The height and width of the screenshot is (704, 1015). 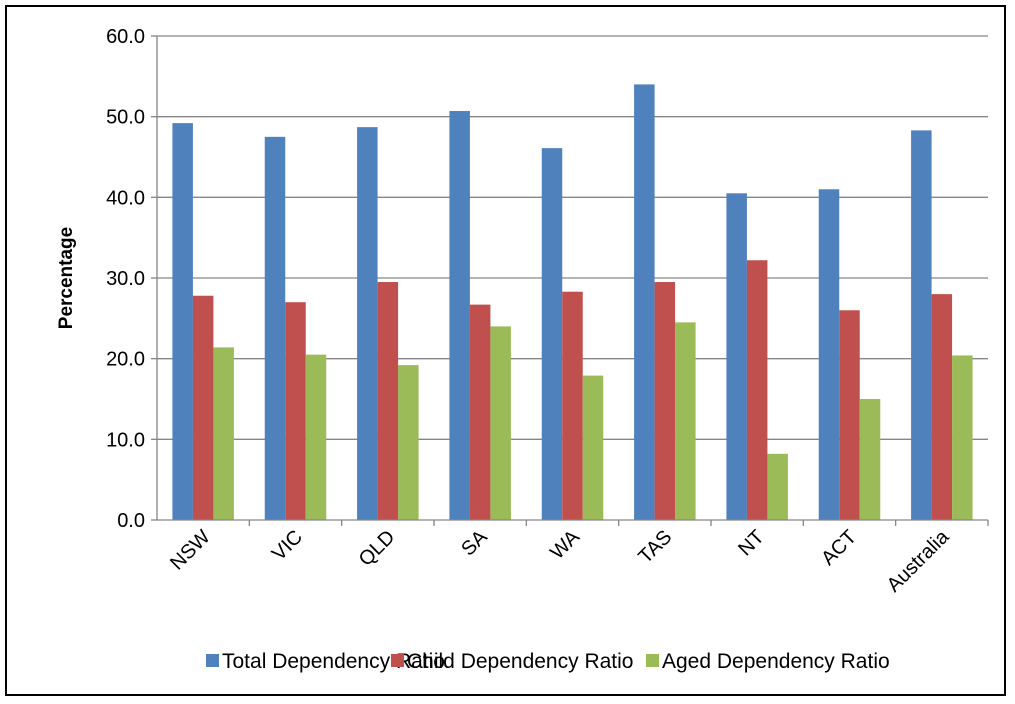 What do you see at coordinates (918, 560) in the screenshot?
I see `x-tick-label: Australia` at bounding box center [918, 560].